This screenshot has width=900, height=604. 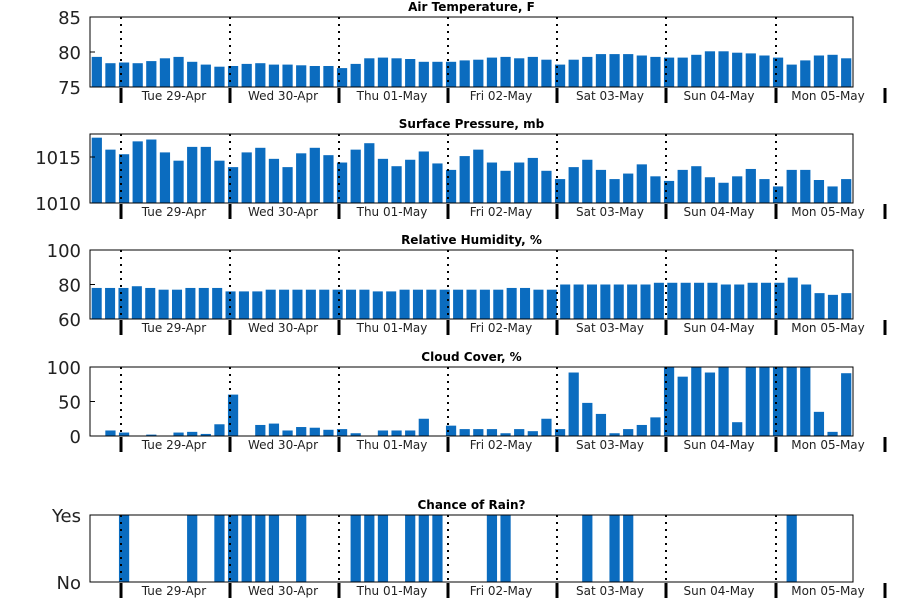 I want to click on chart-5-xtick-label: Sun 04-May, so click(x=718, y=591).